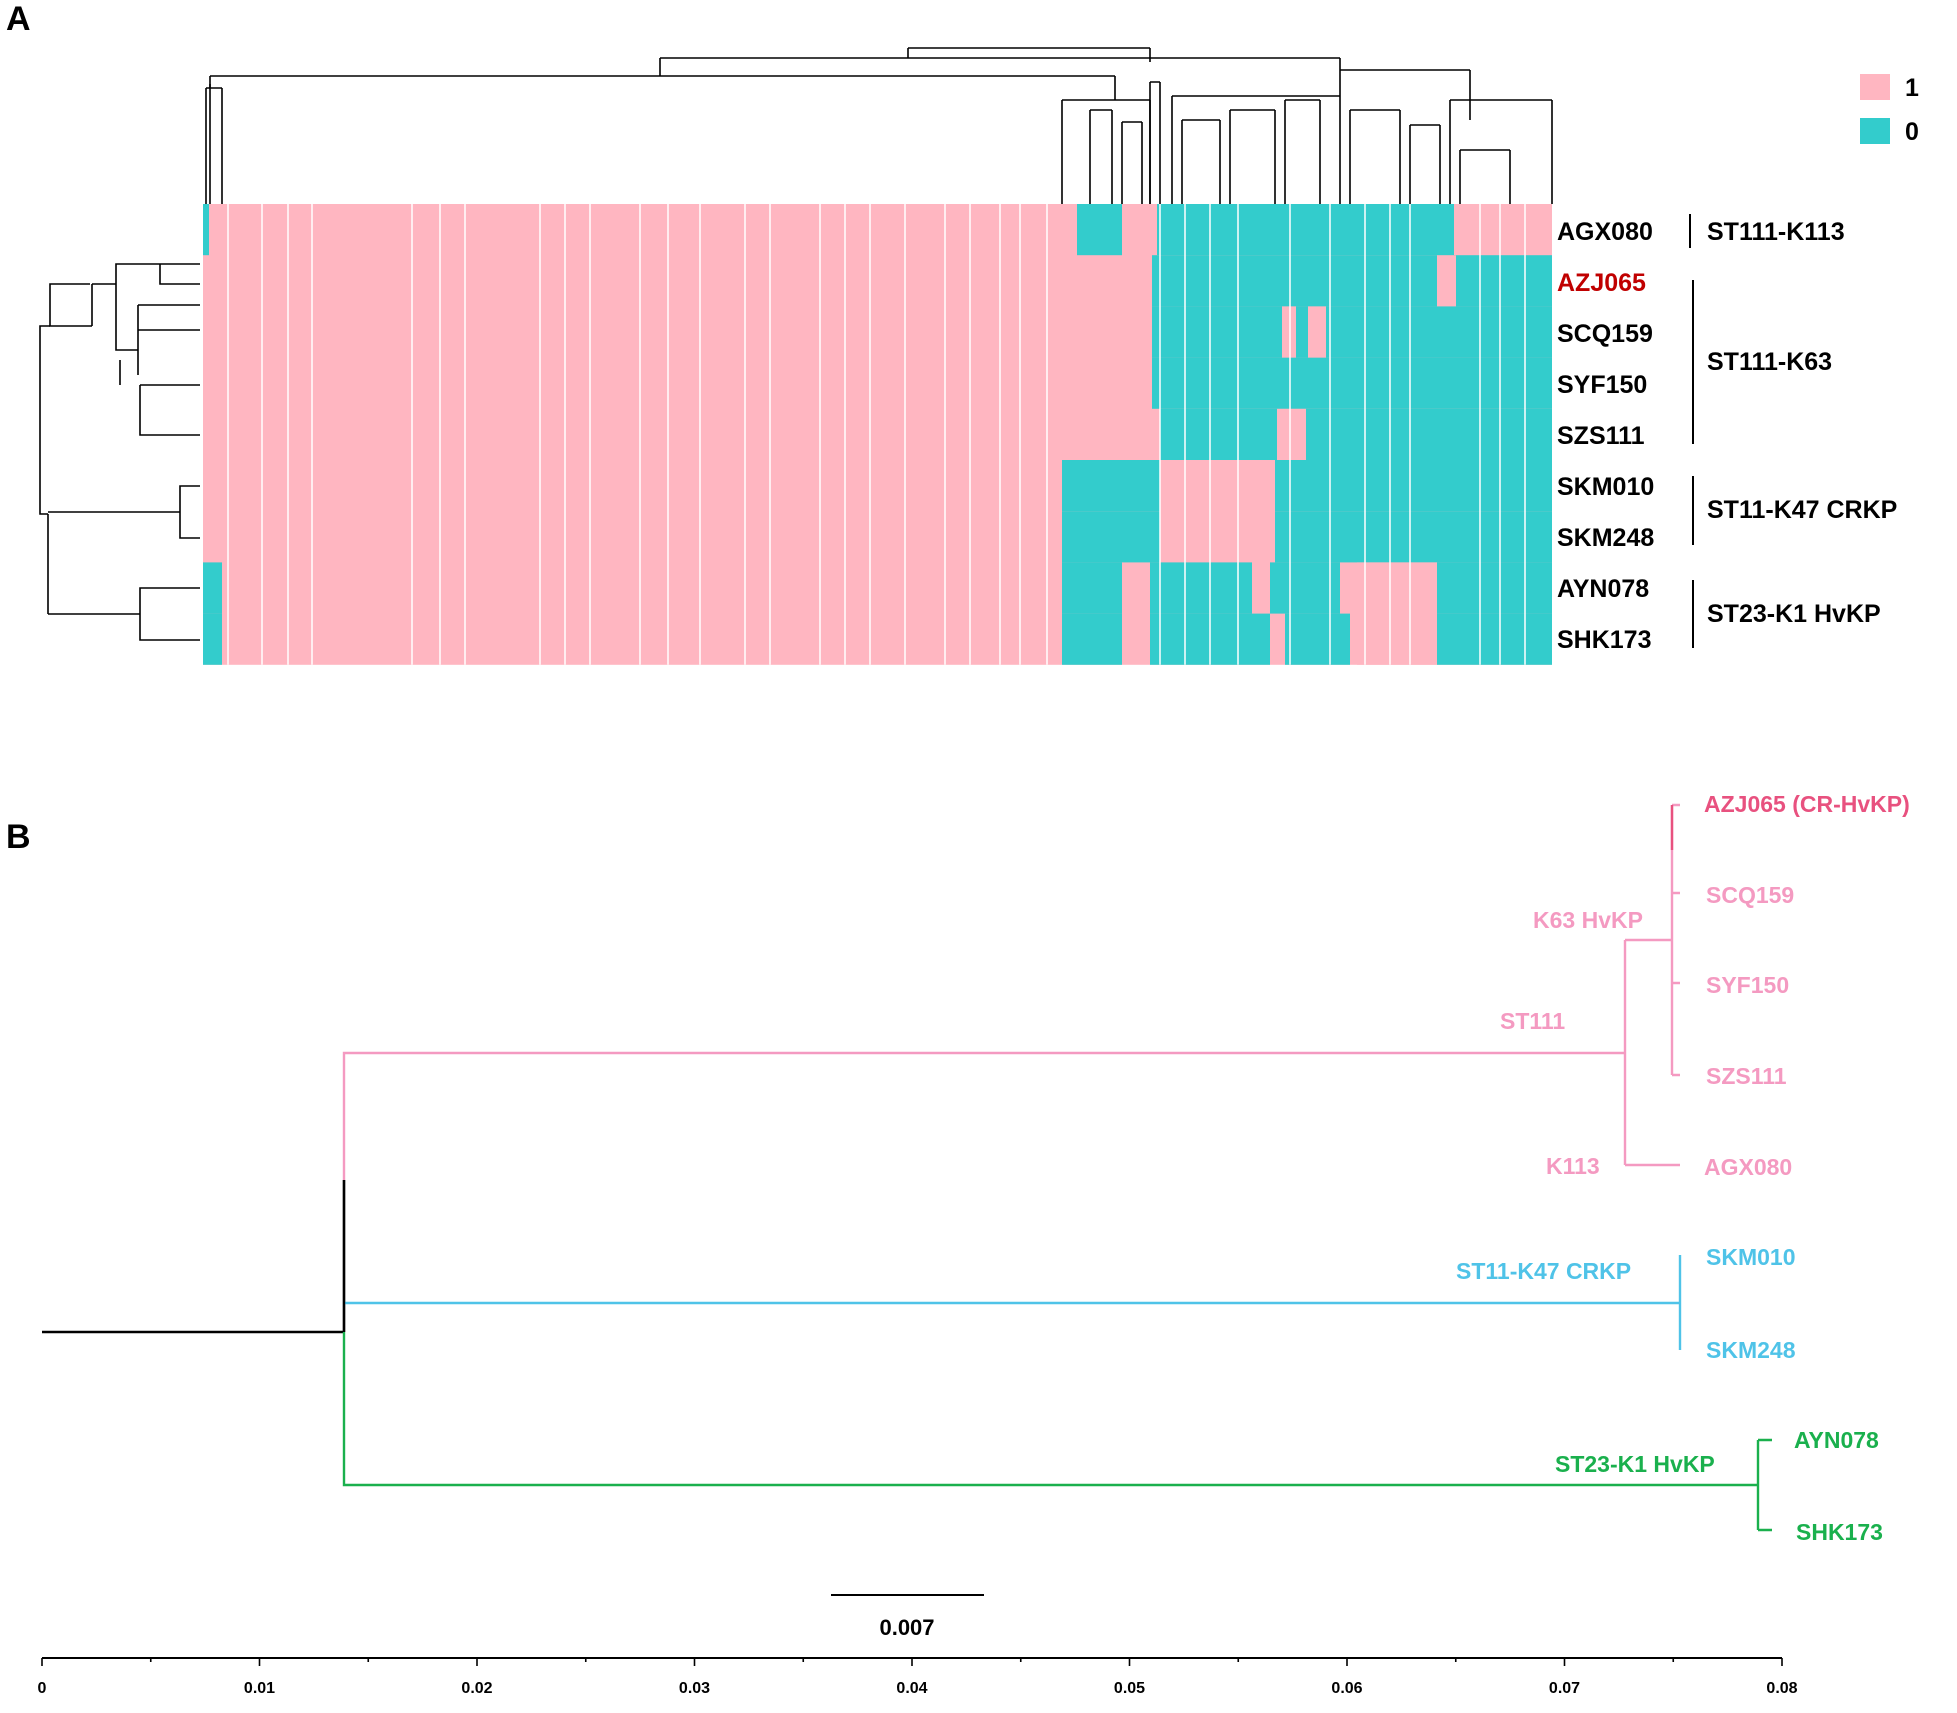 This screenshot has height=1713, width=1957. What do you see at coordinates (1912, 132) in the screenshot?
I see `legend-label-0: 0` at bounding box center [1912, 132].